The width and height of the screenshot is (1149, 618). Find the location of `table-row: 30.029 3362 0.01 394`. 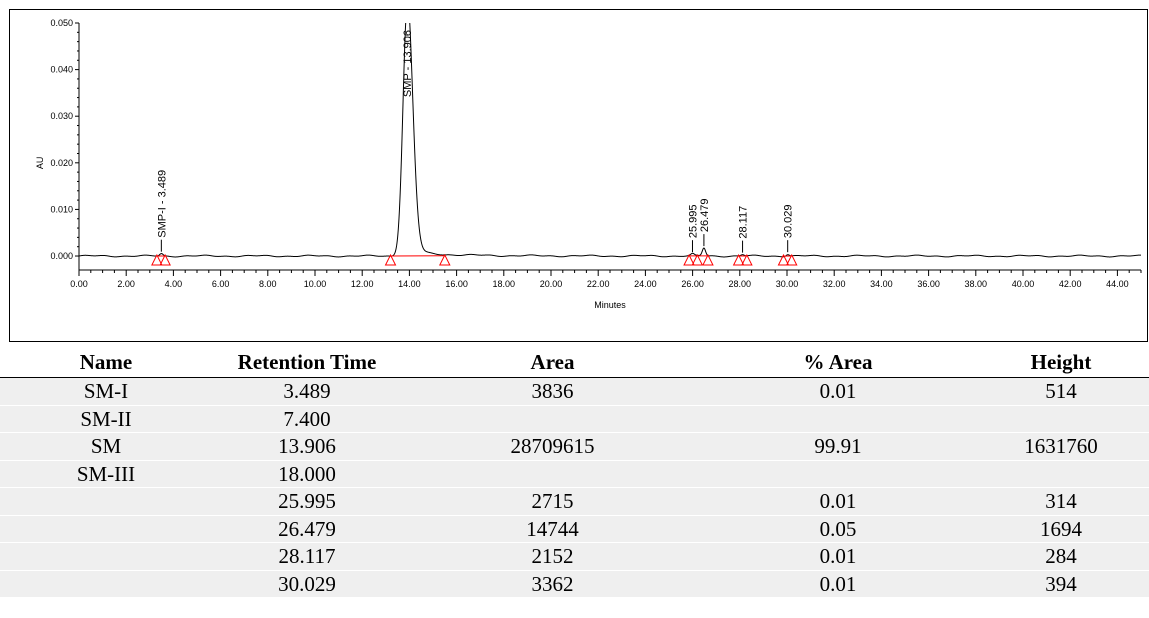

table-row: 30.029 3362 0.01 394 is located at coordinates (574, 584).